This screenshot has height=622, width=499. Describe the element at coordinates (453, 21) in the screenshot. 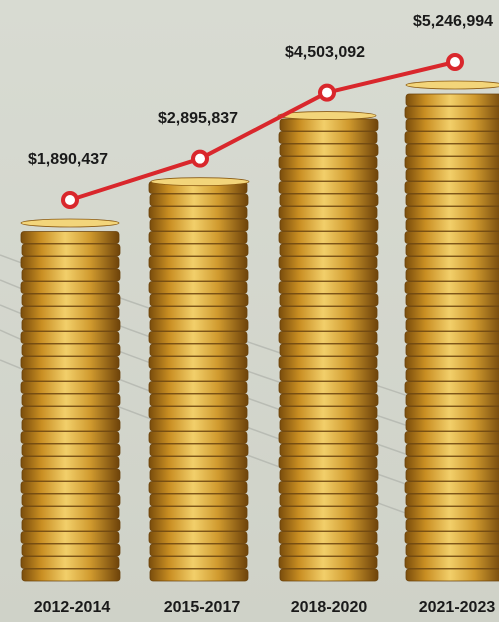

I see `value-label: $5,246,994` at that location.